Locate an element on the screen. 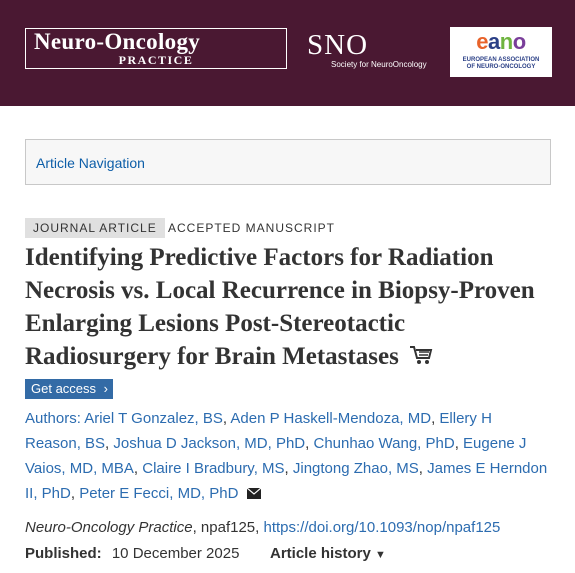 The image size is (575, 573). journal-name: Neuro-Oncology Practice is located at coordinates (109, 527).